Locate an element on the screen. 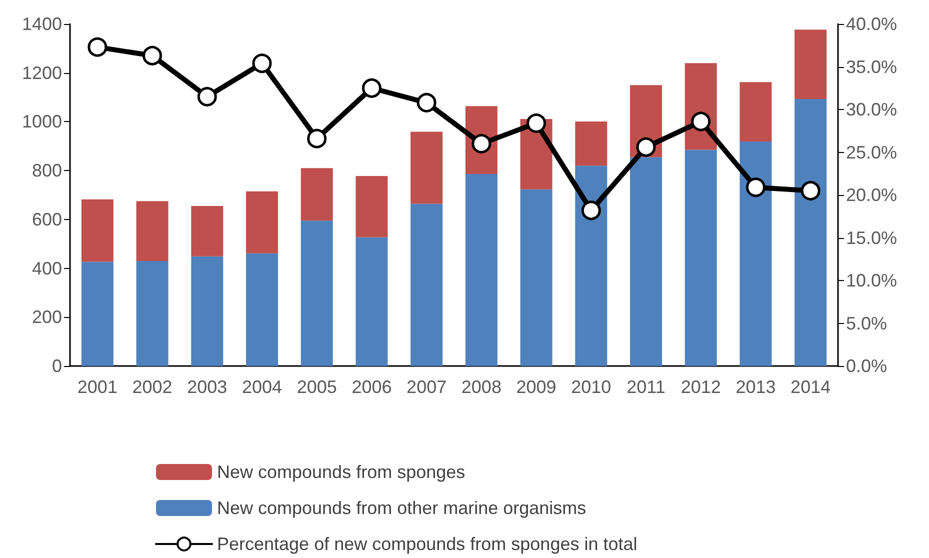 The width and height of the screenshot is (929, 558). x-tick-label: 2001 is located at coordinates (97, 387).